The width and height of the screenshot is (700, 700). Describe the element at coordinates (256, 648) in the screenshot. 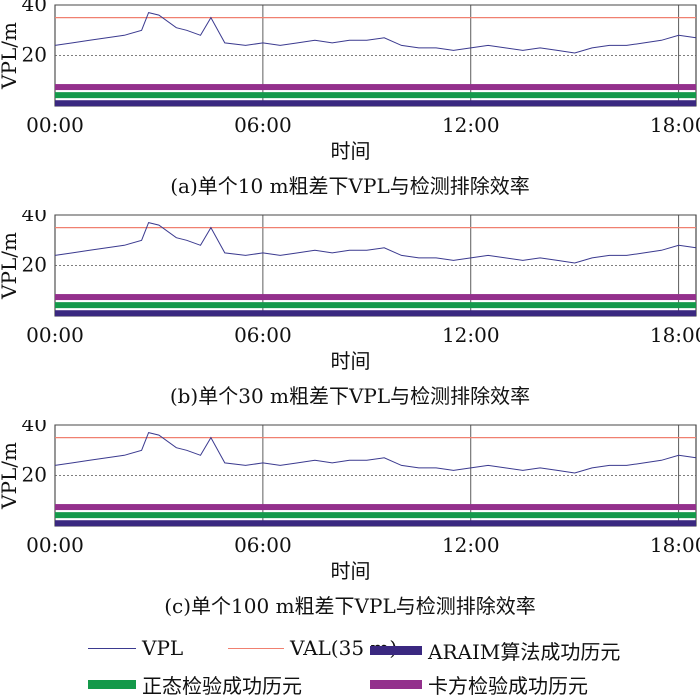

I see `legend-symbol-val` at that location.